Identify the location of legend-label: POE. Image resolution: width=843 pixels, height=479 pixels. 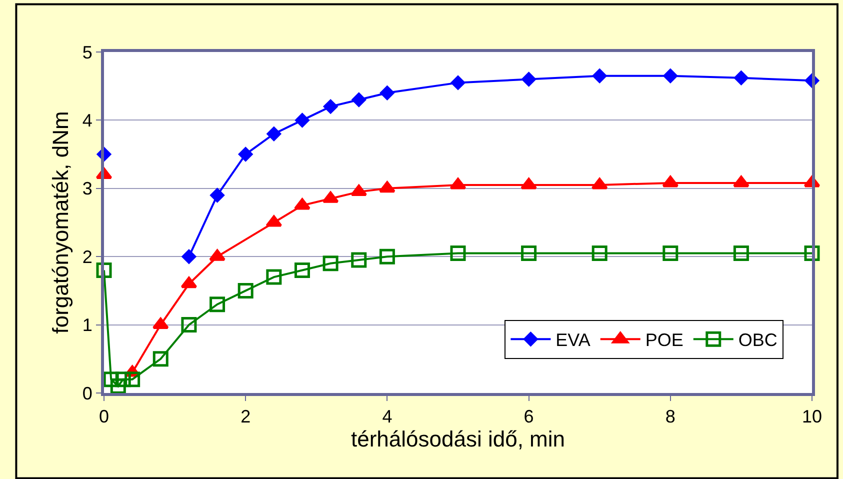
(664, 340).